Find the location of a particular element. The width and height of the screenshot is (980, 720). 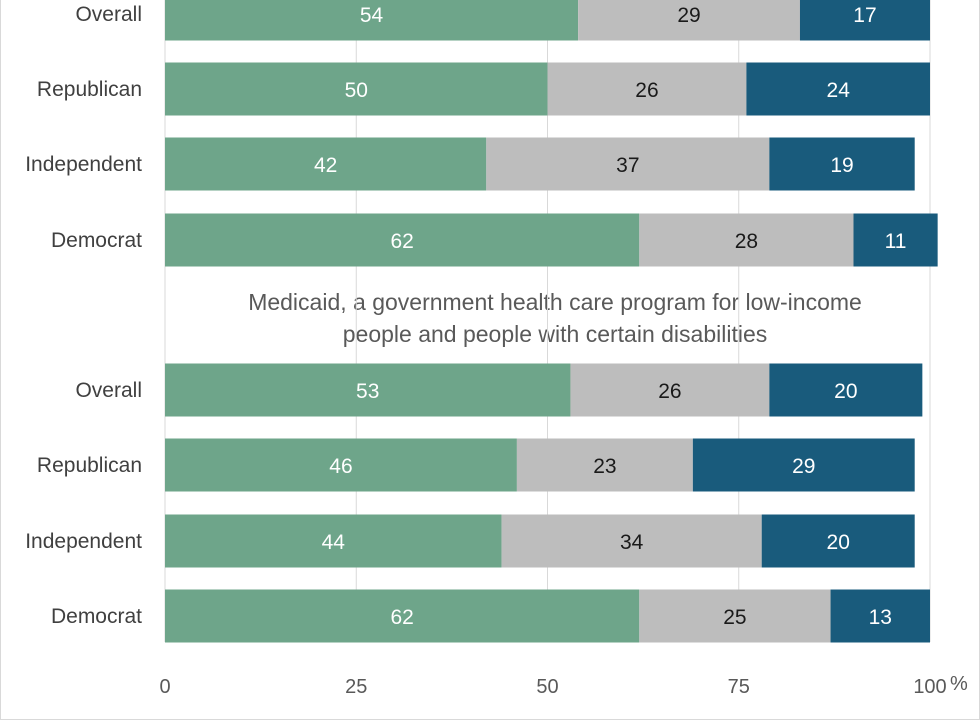

data-label-independent-2: 34 is located at coordinates (632, 542).